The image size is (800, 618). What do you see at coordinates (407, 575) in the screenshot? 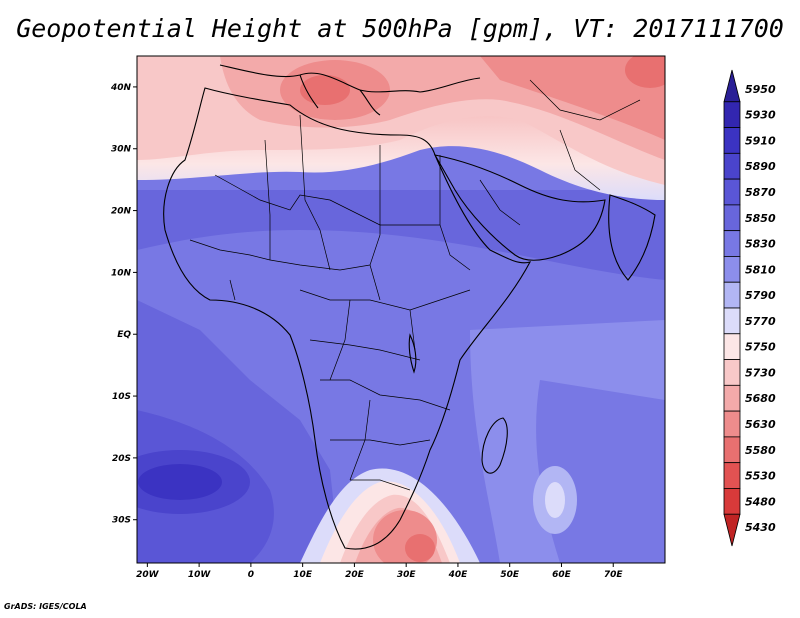
I see `x-tick-label: 30E` at bounding box center [407, 575].